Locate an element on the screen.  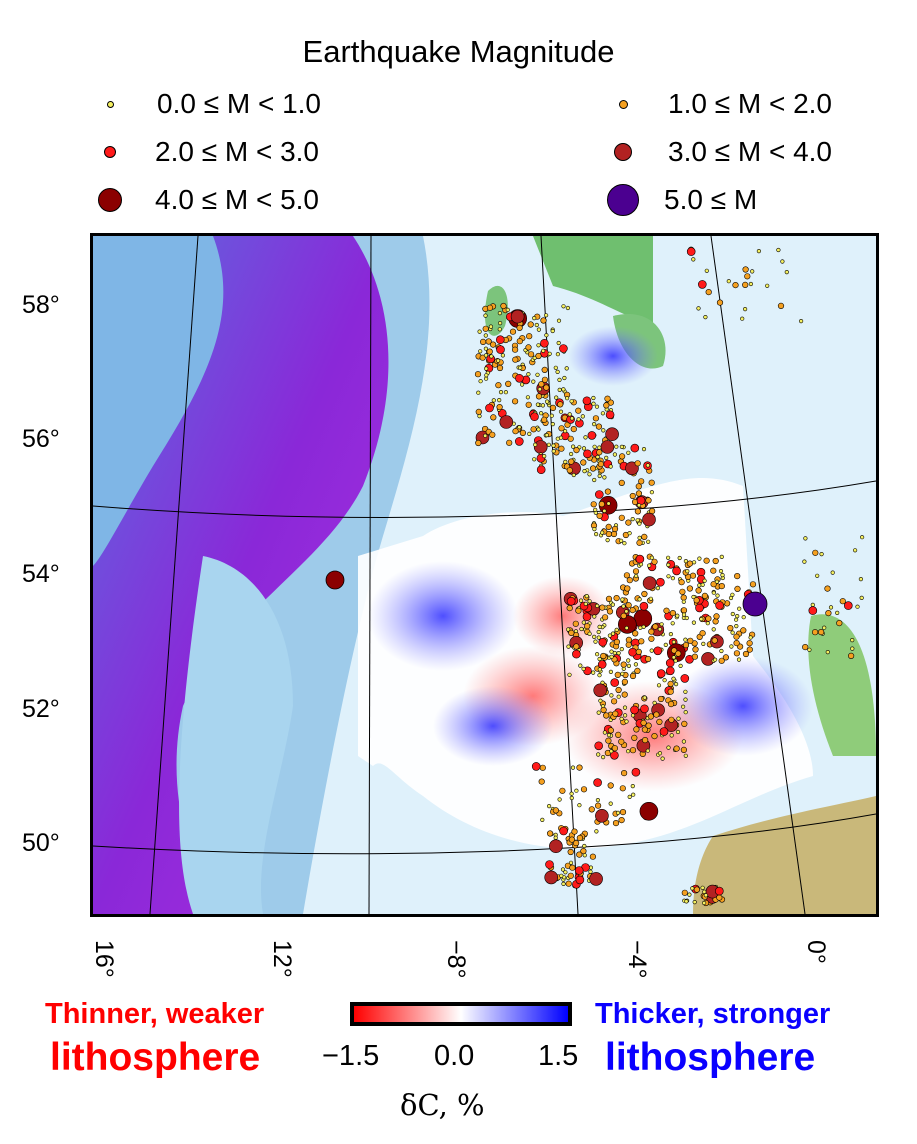
legend-item-m5: 5.0 ≤ M is located at coordinates (677, 200).